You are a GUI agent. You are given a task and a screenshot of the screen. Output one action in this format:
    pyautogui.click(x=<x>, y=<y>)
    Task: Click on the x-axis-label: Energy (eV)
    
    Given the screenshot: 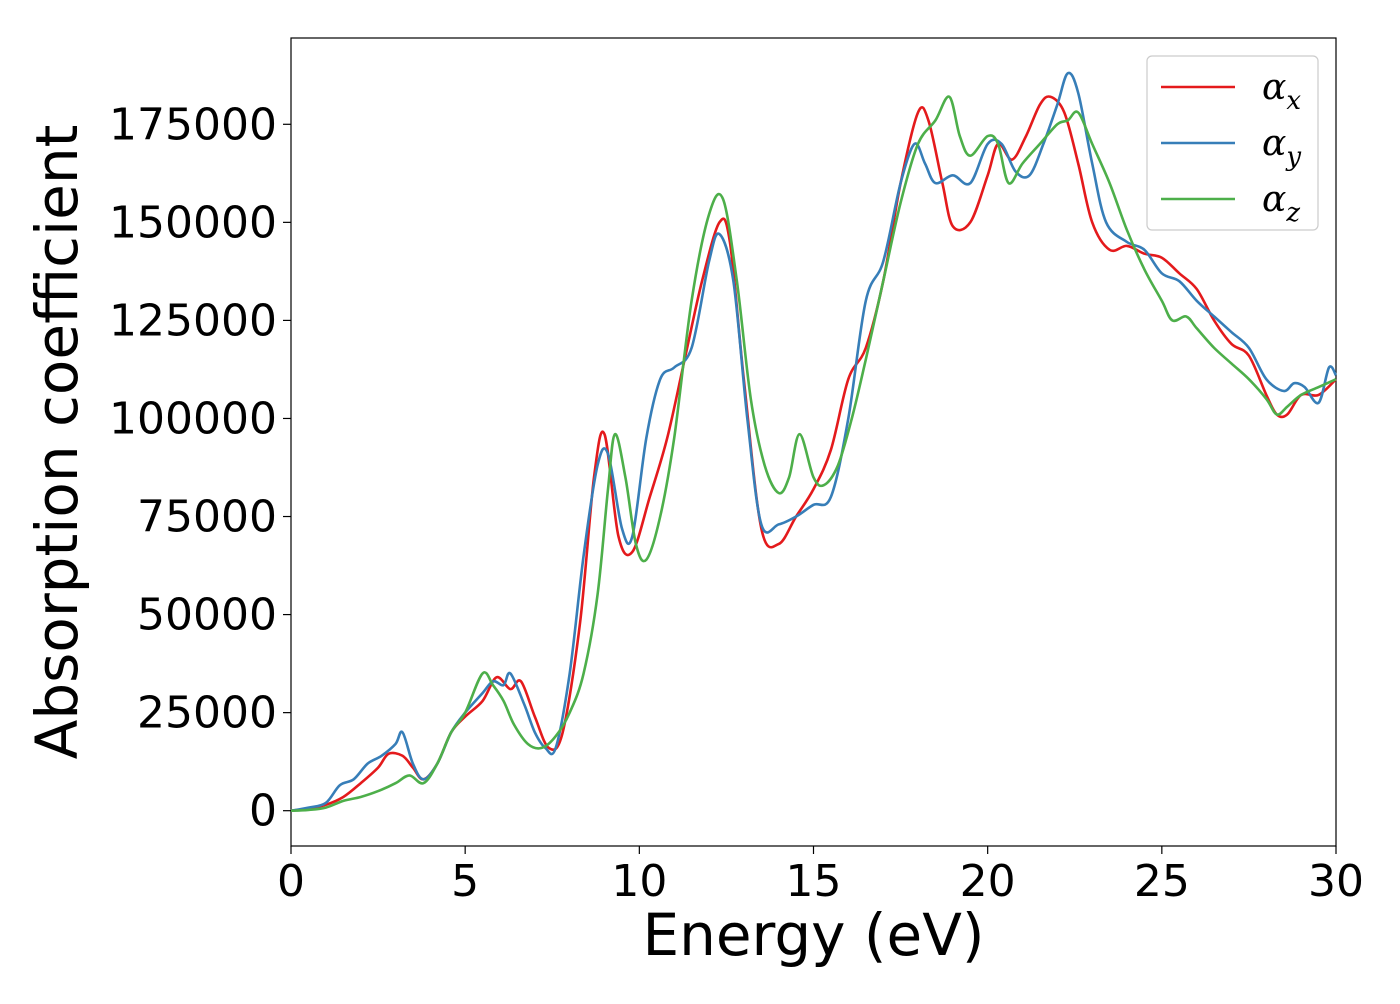 What is the action you would take?
    pyautogui.click(x=813, y=935)
    